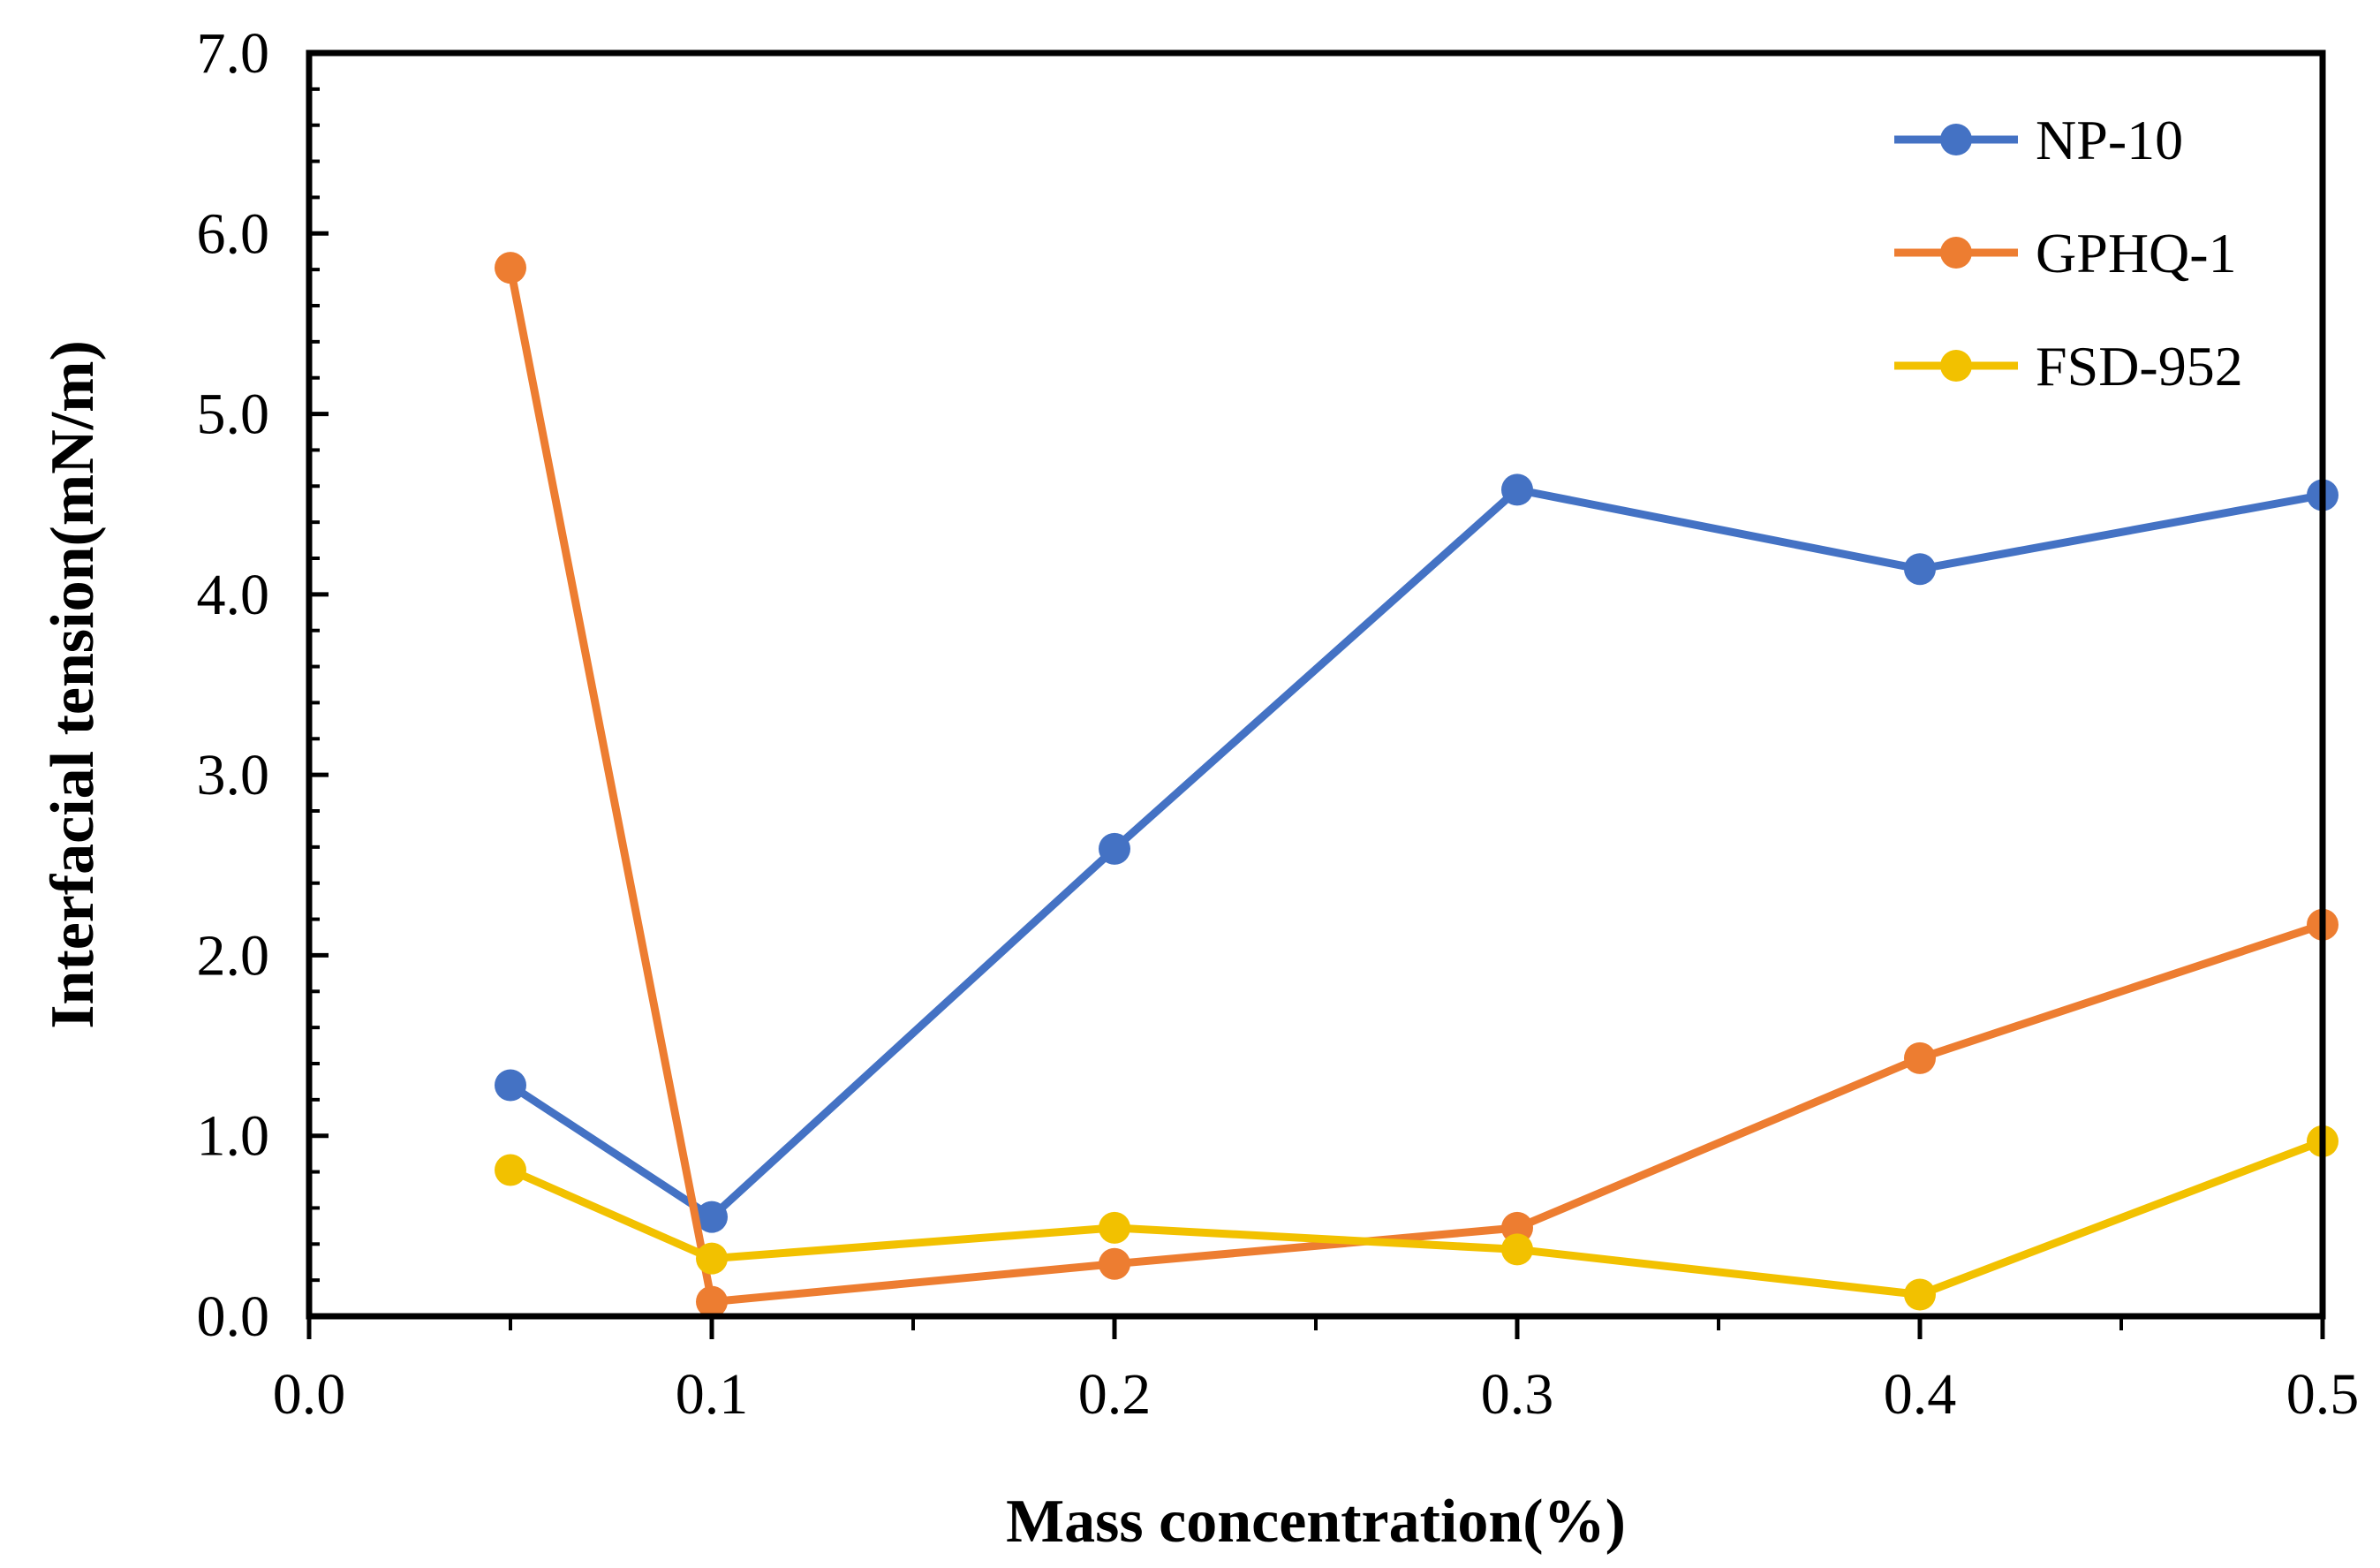  I want to click on y-tick-label: 0.0, so click(233, 1316).